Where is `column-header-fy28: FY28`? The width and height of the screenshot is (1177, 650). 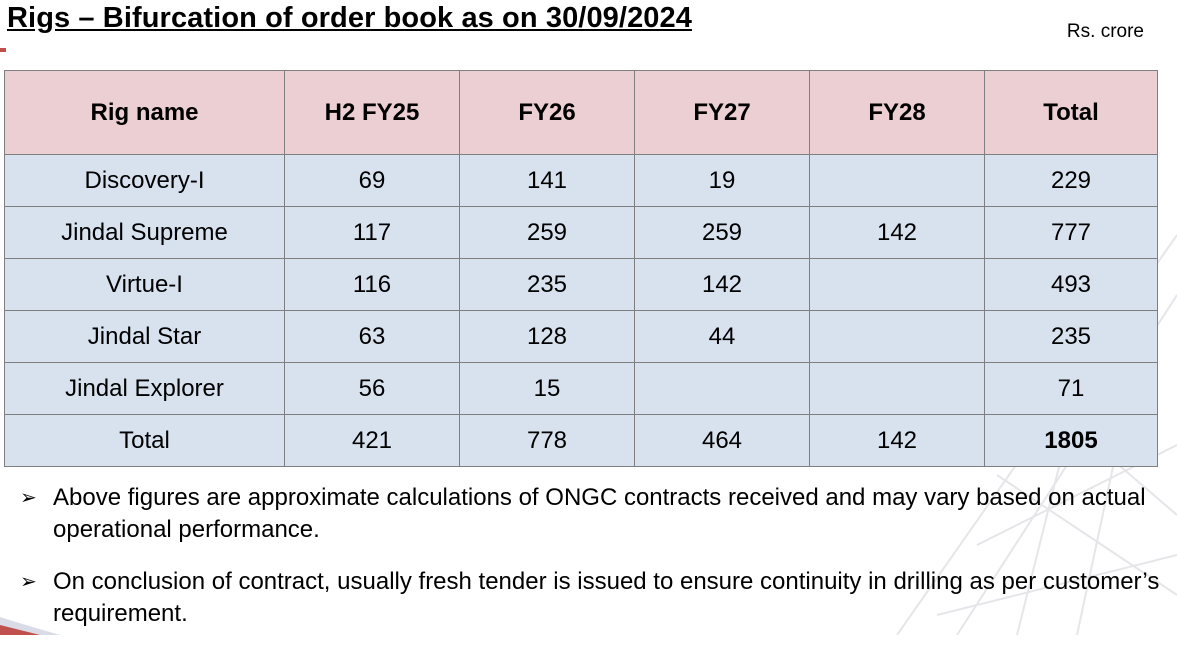
column-header-fy28: FY28 is located at coordinates (897, 112).